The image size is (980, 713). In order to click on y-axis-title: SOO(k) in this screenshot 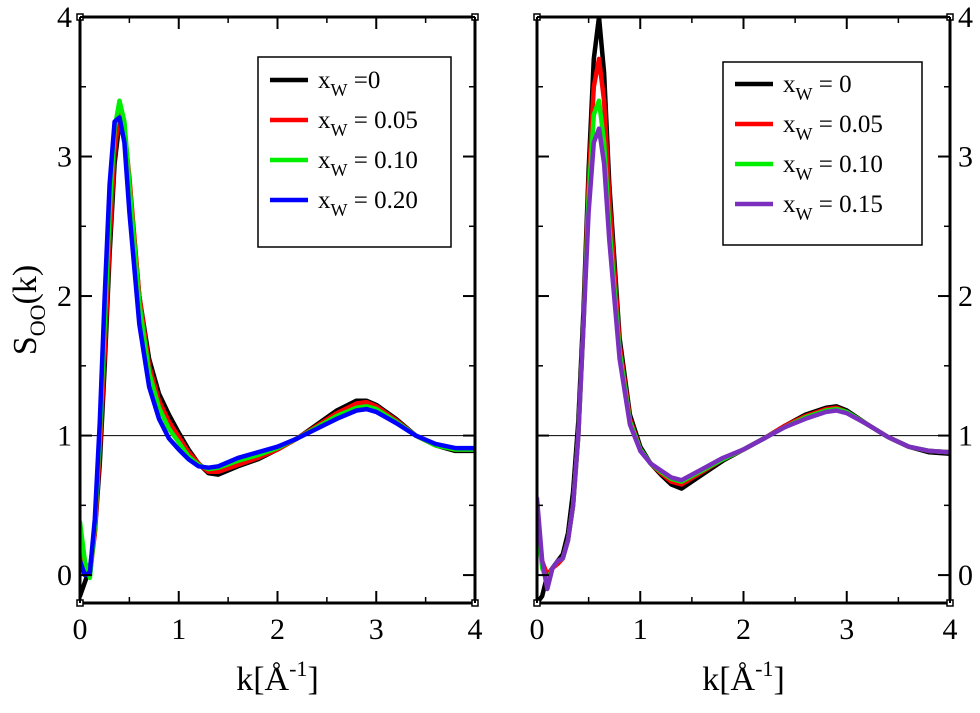, I will do `click(28, 310)`.